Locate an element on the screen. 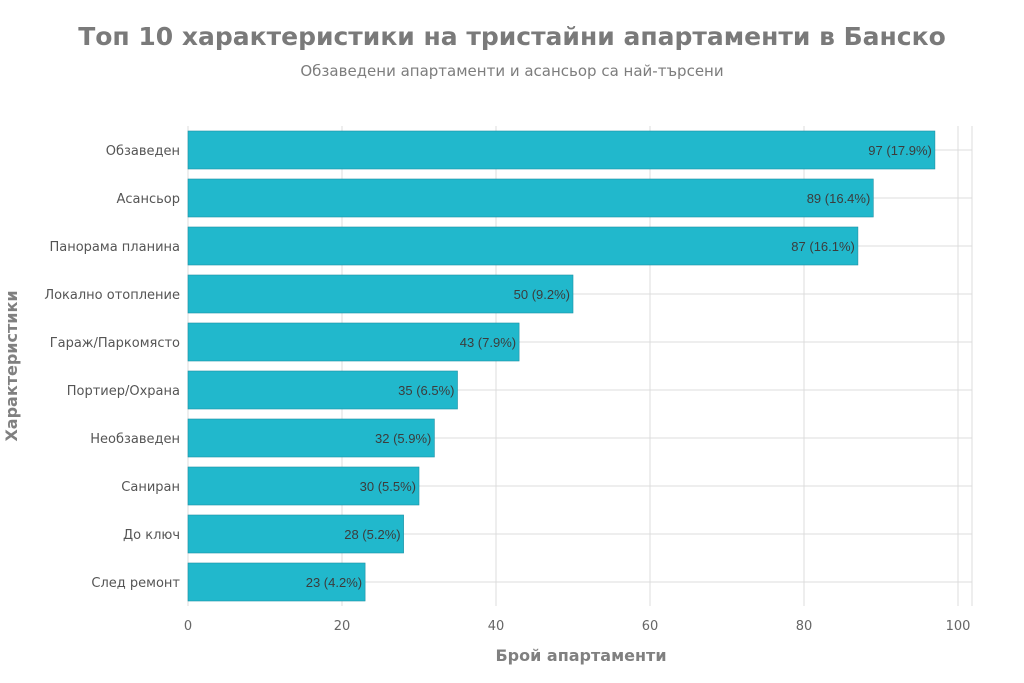 Image resolution: width=1024 pixels, height=683 pixels. y-axis-title: Характеристики is located at coordinates (11, 365).